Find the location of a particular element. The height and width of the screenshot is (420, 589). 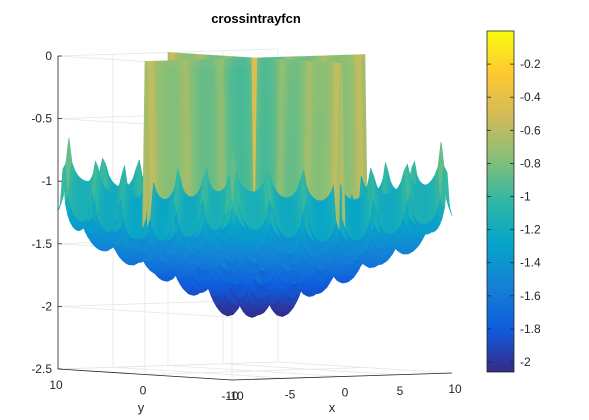

x-axis-line is located at coordinates (342, 376).